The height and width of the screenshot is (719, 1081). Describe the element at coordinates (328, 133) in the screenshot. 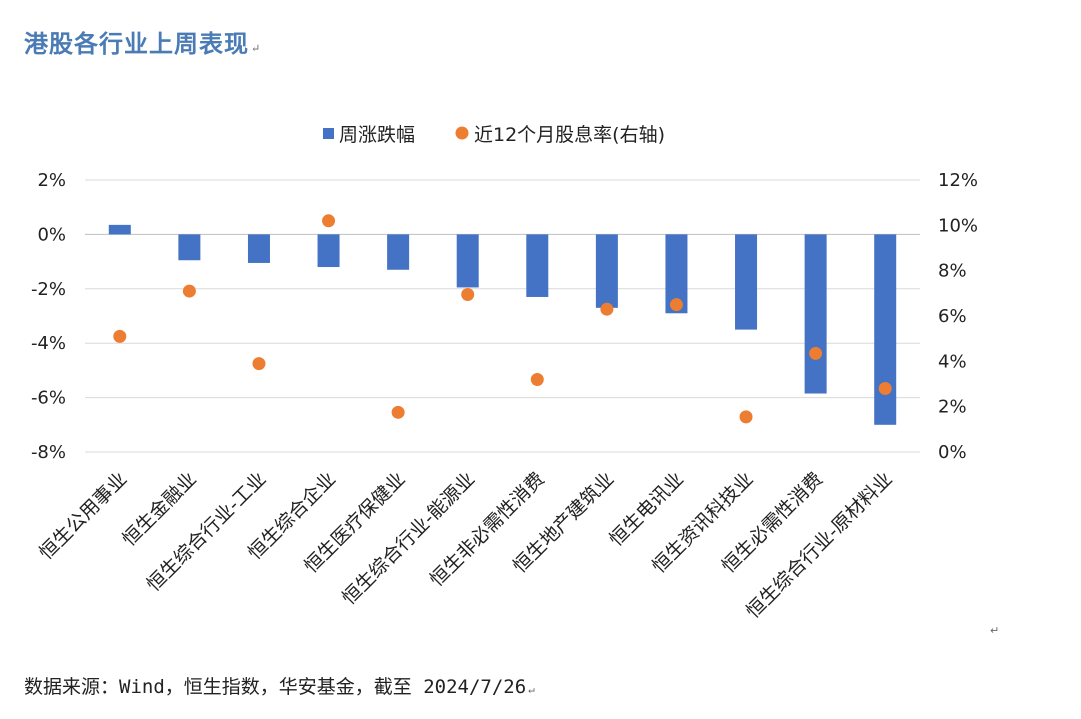

I see `legend-bar-swatch` at that location.